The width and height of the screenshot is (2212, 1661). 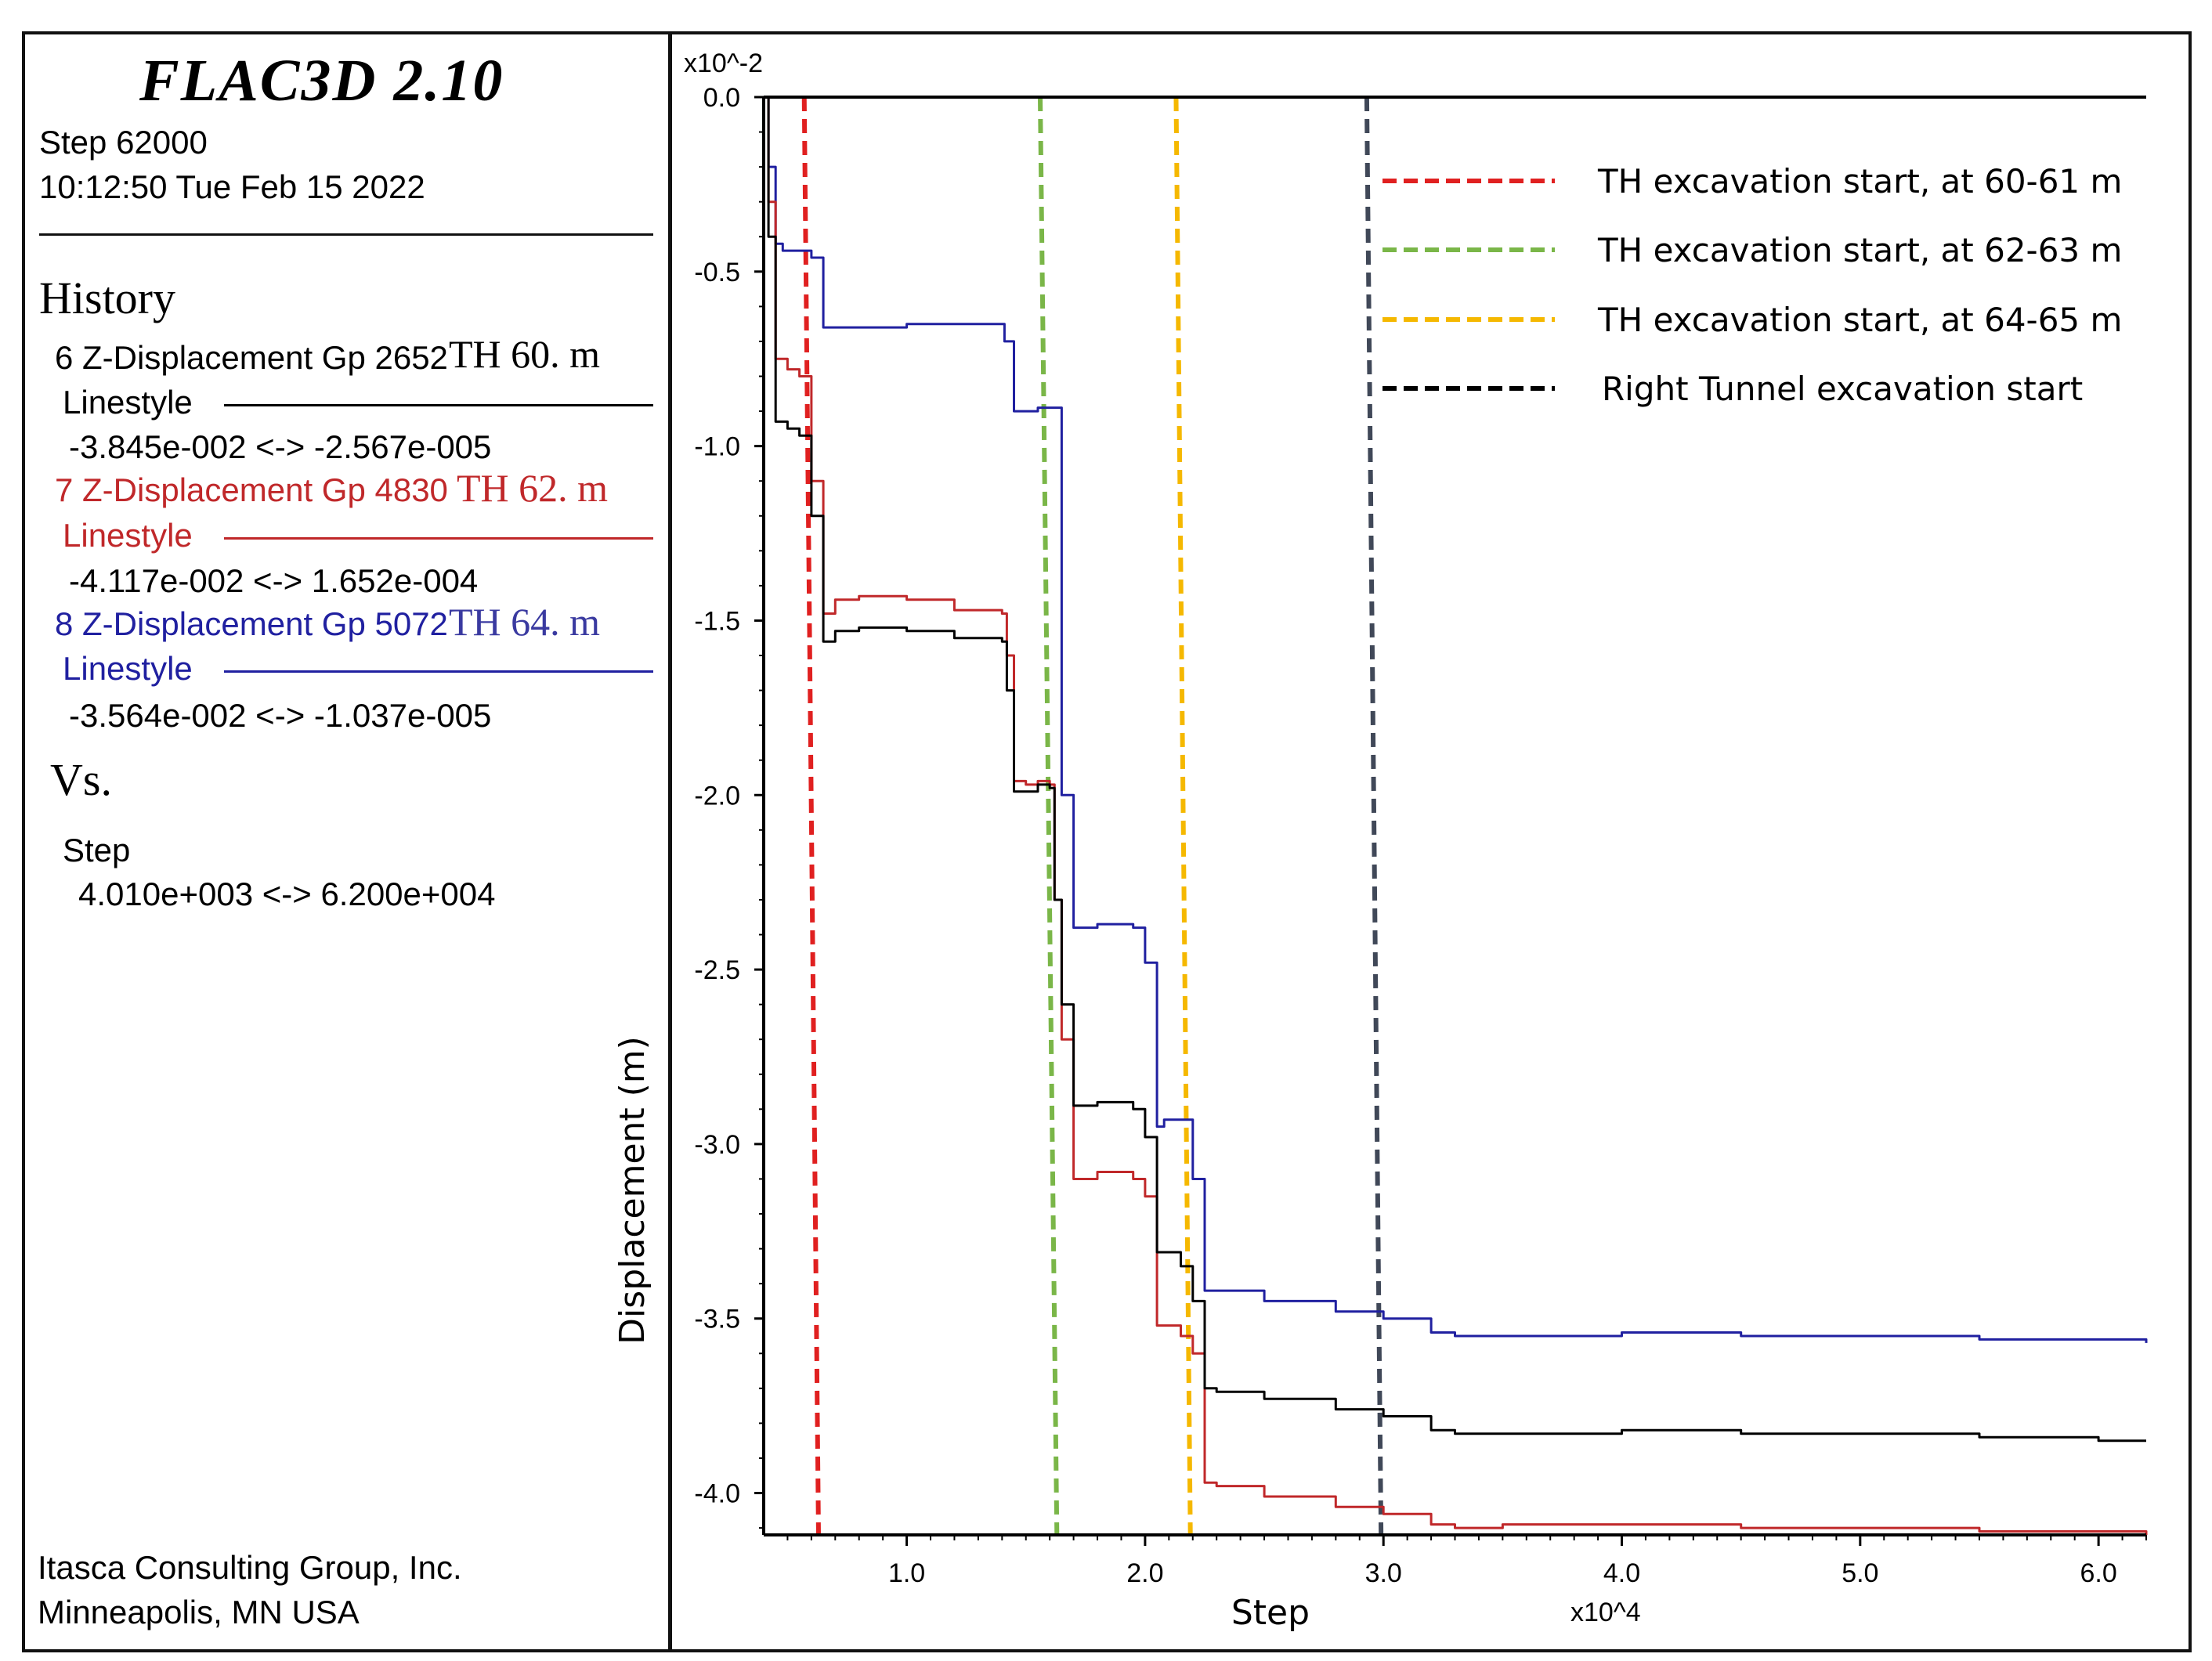 What do you see at coordinates (280, 715) in the screenshot?
I see `history-entry-8-range: -3.564e-002 <-> -1.037e-005` at bounding box center [280, 715].